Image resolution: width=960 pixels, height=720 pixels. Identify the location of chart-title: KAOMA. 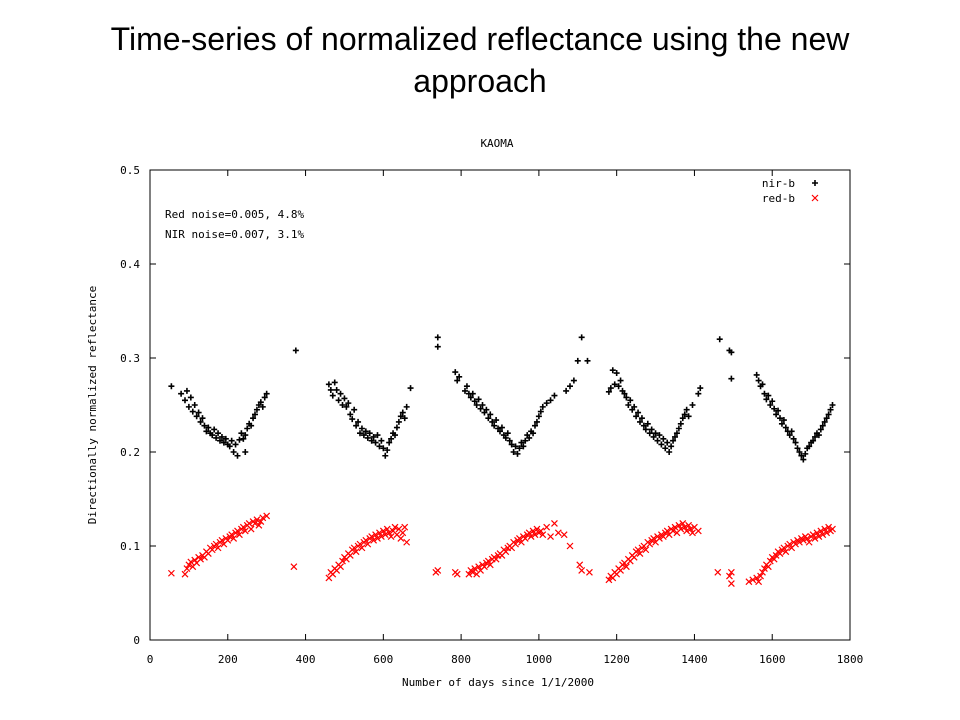
(496, 143).